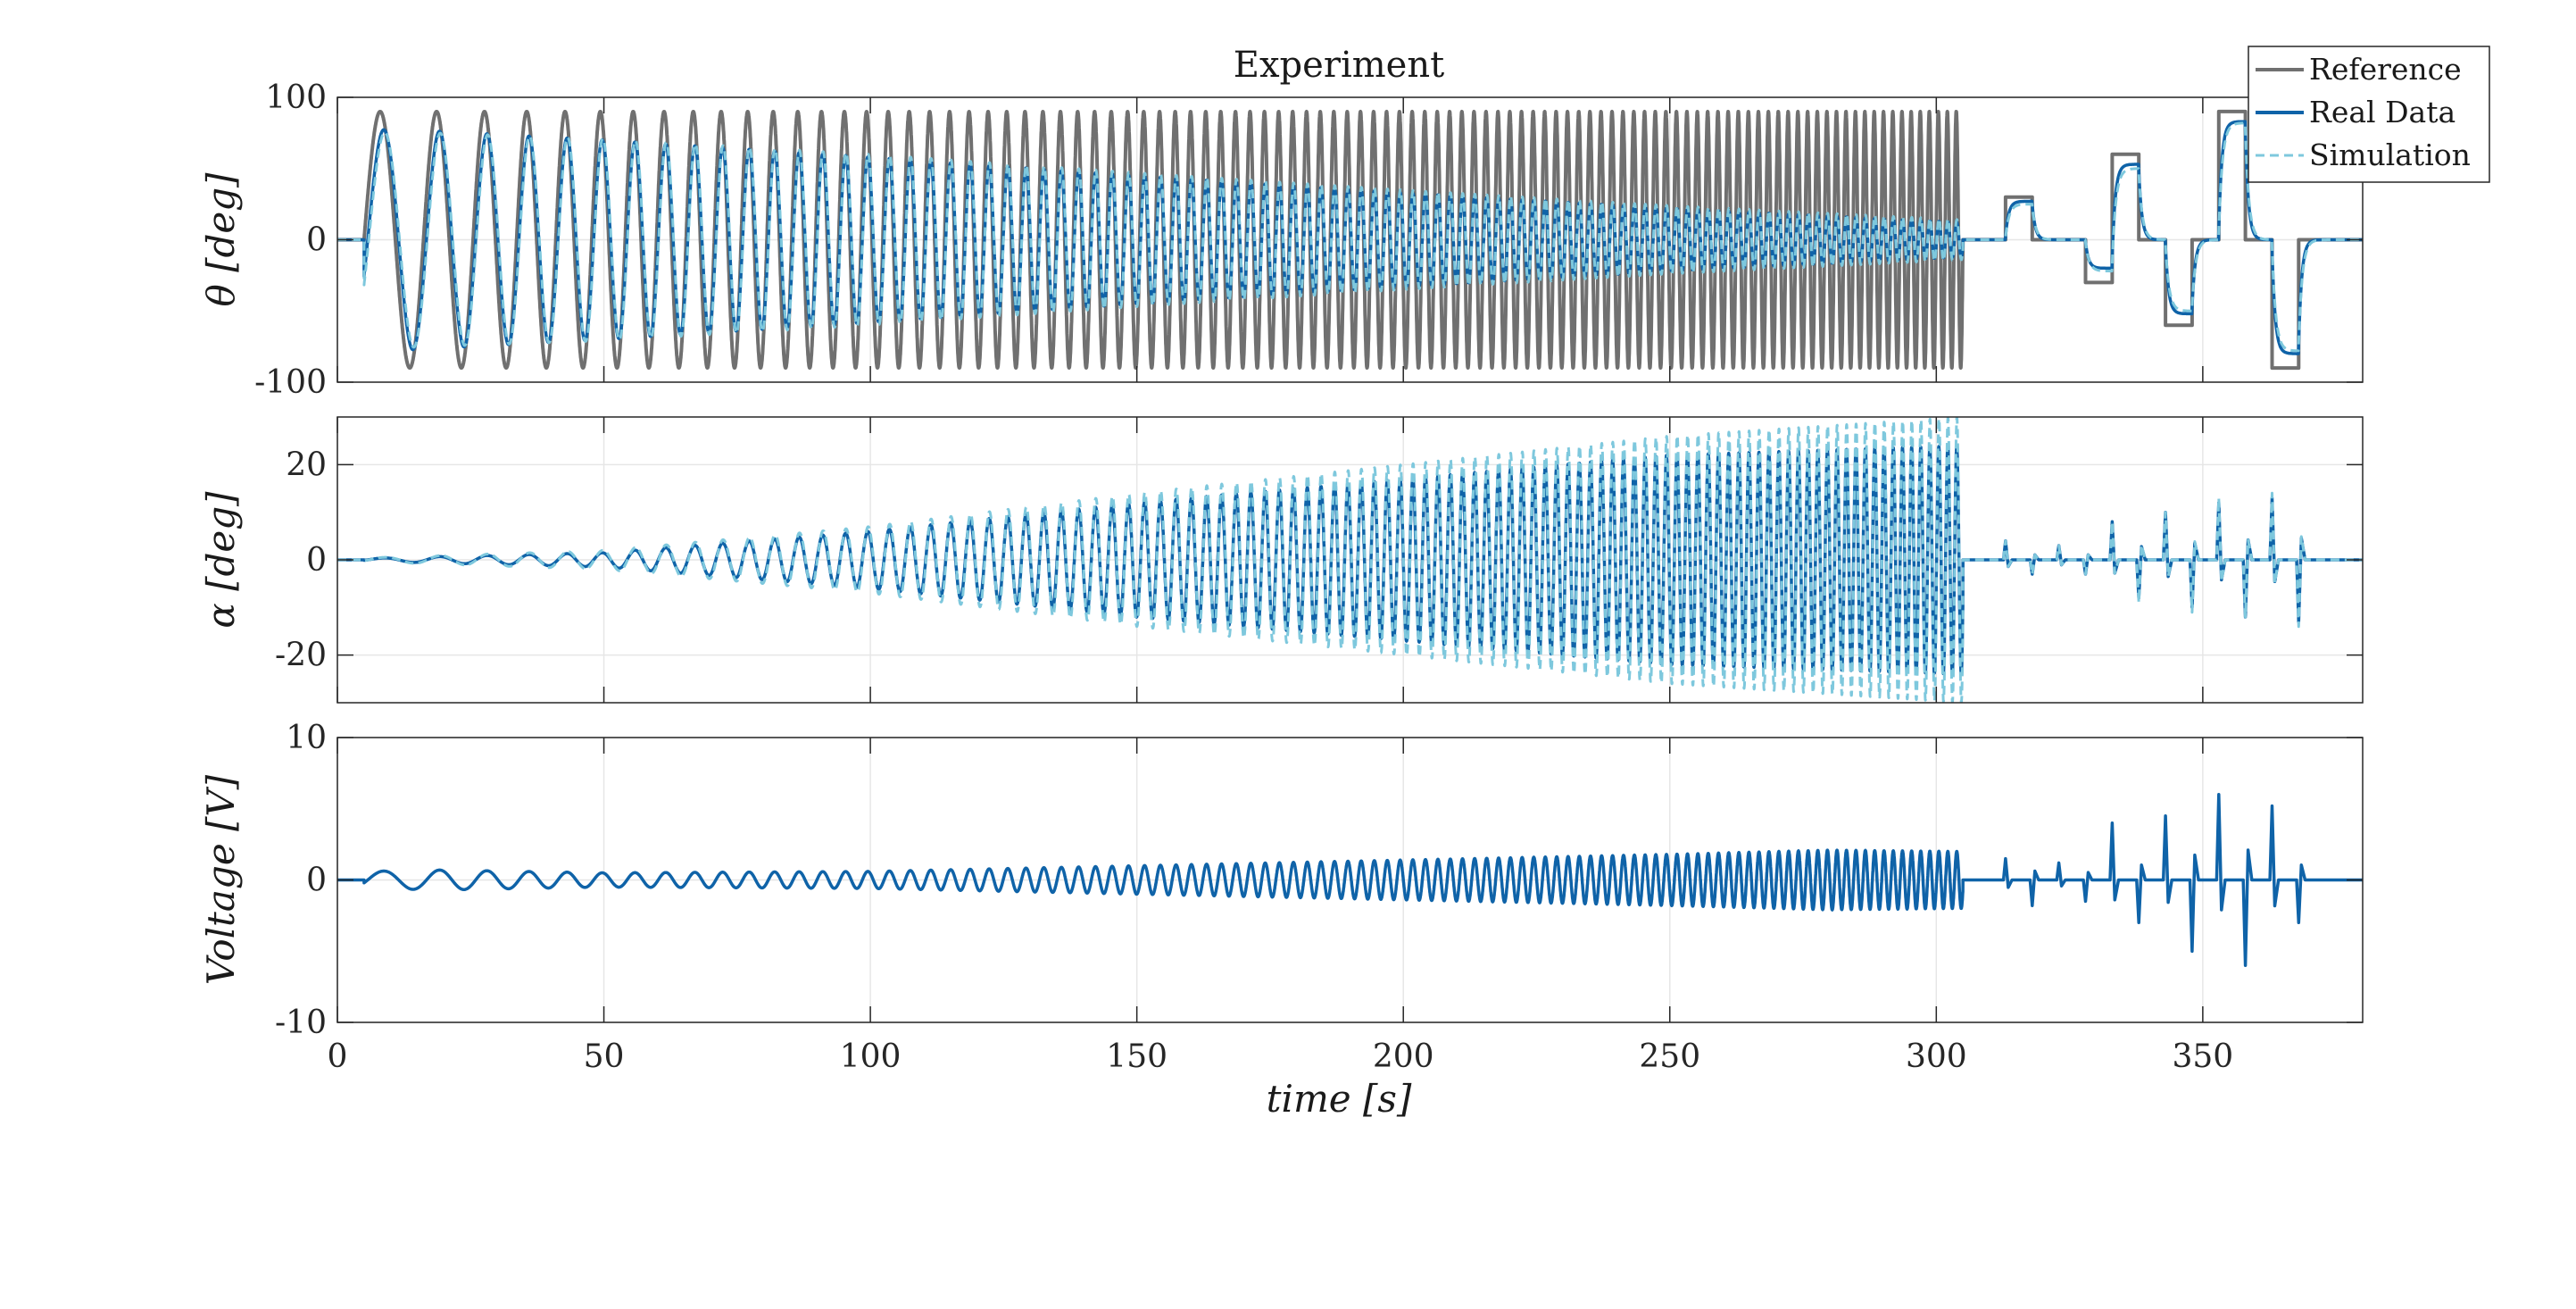 This screenshot has height=1309, width=2576. I want to click on y-tick-label: 10, so click(306, 738).